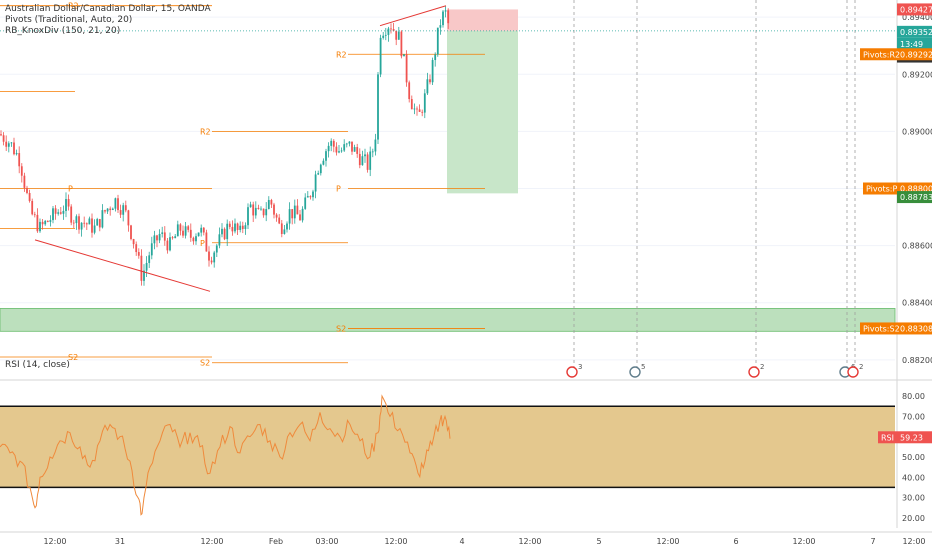  Describe the element at coordinates (37, 365) in the screenshot. I see `rsi-title: RSI (14, close)` at that location.